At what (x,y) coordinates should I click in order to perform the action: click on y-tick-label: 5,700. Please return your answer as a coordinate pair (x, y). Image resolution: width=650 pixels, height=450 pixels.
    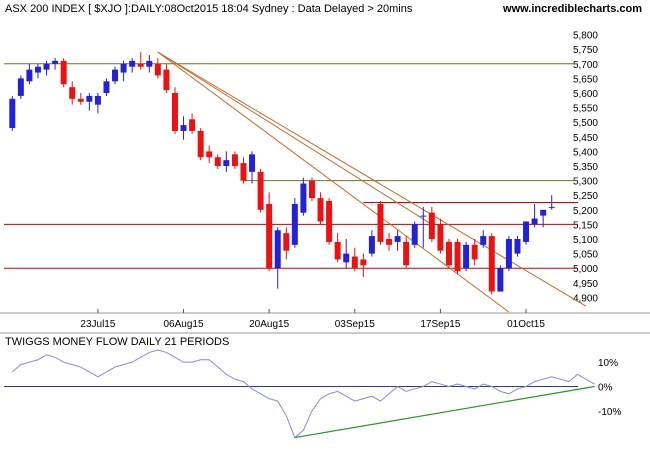
    Looking at the image, I should click on (585, 65).